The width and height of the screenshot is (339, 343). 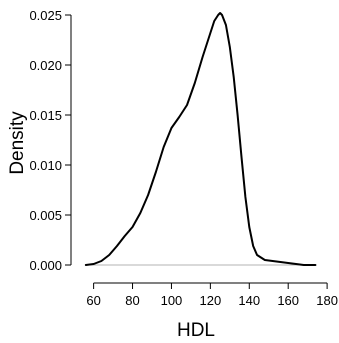 I want to click on x-tick-label: 180, so click(x=327, y=300).